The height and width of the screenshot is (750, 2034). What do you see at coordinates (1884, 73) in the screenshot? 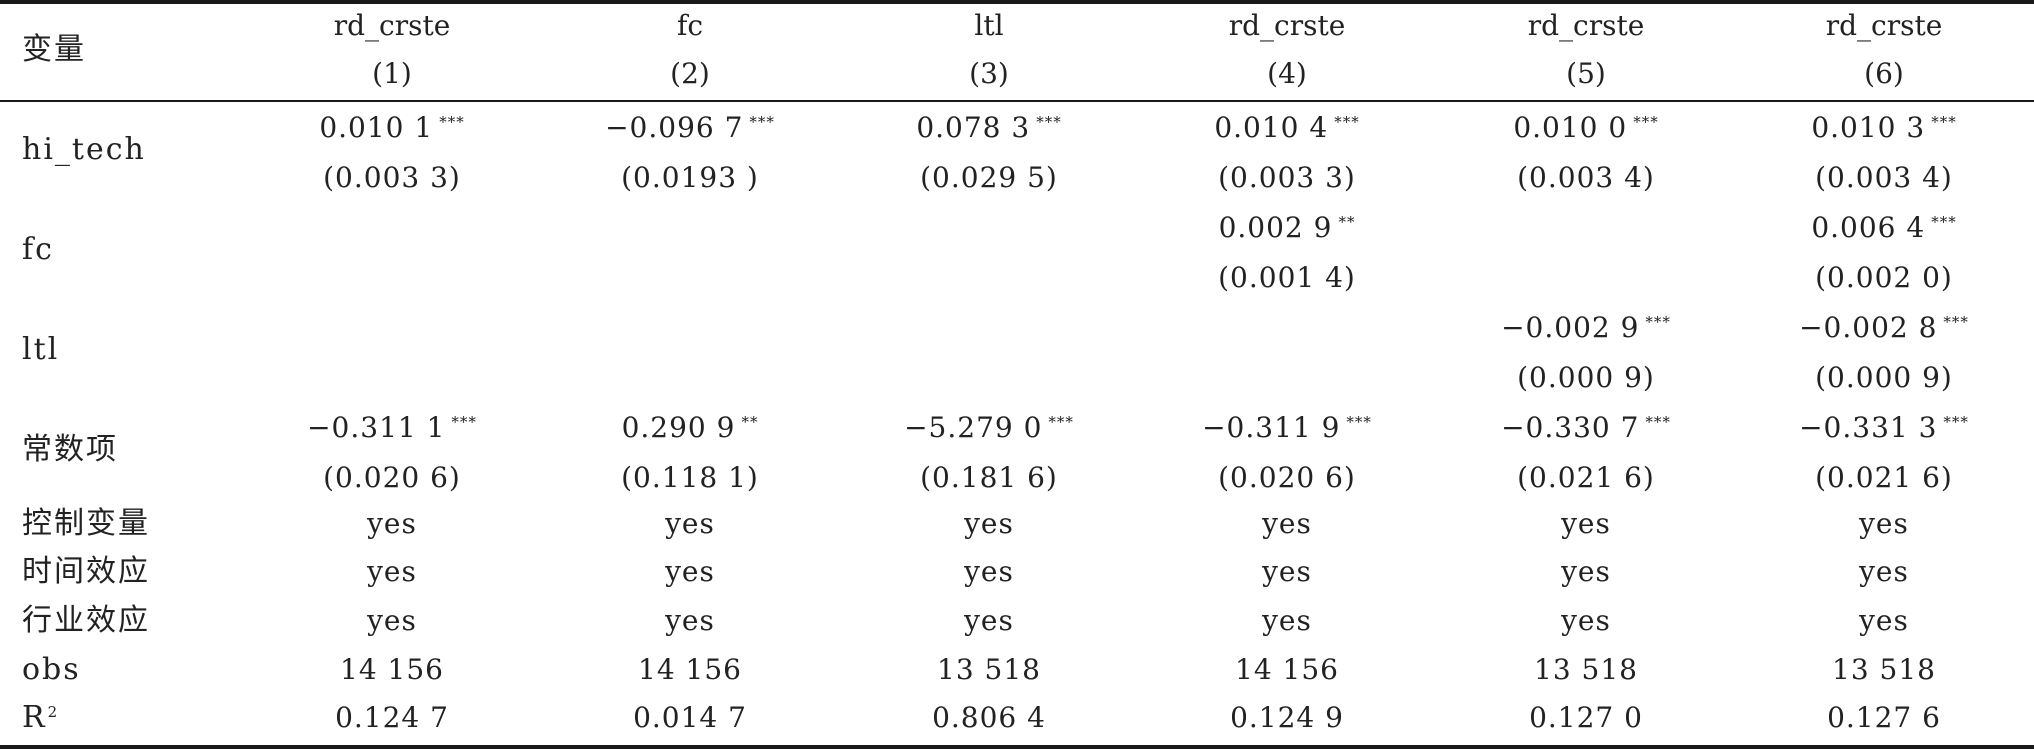
I see `column-number: (6)` at bounding box center [1884, 73].